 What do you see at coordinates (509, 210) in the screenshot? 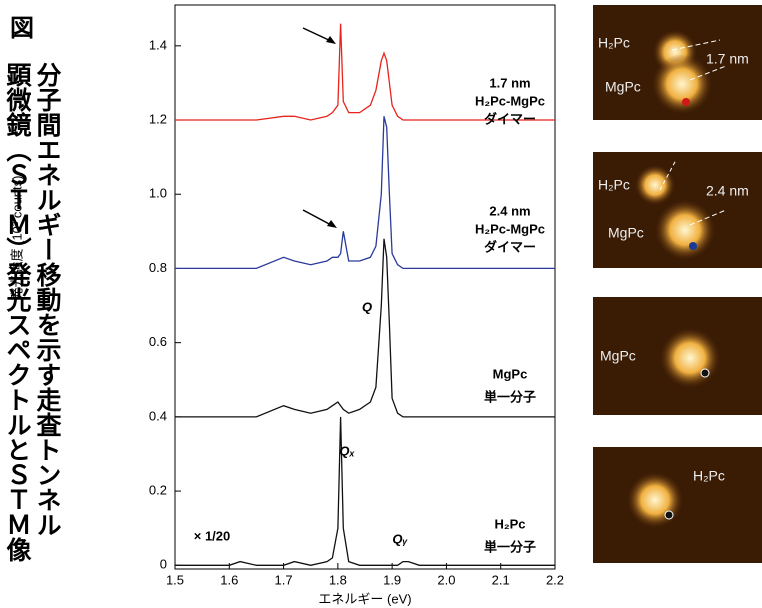
I see `series-label: 2.4 nm` at bounding box center [509, 210].